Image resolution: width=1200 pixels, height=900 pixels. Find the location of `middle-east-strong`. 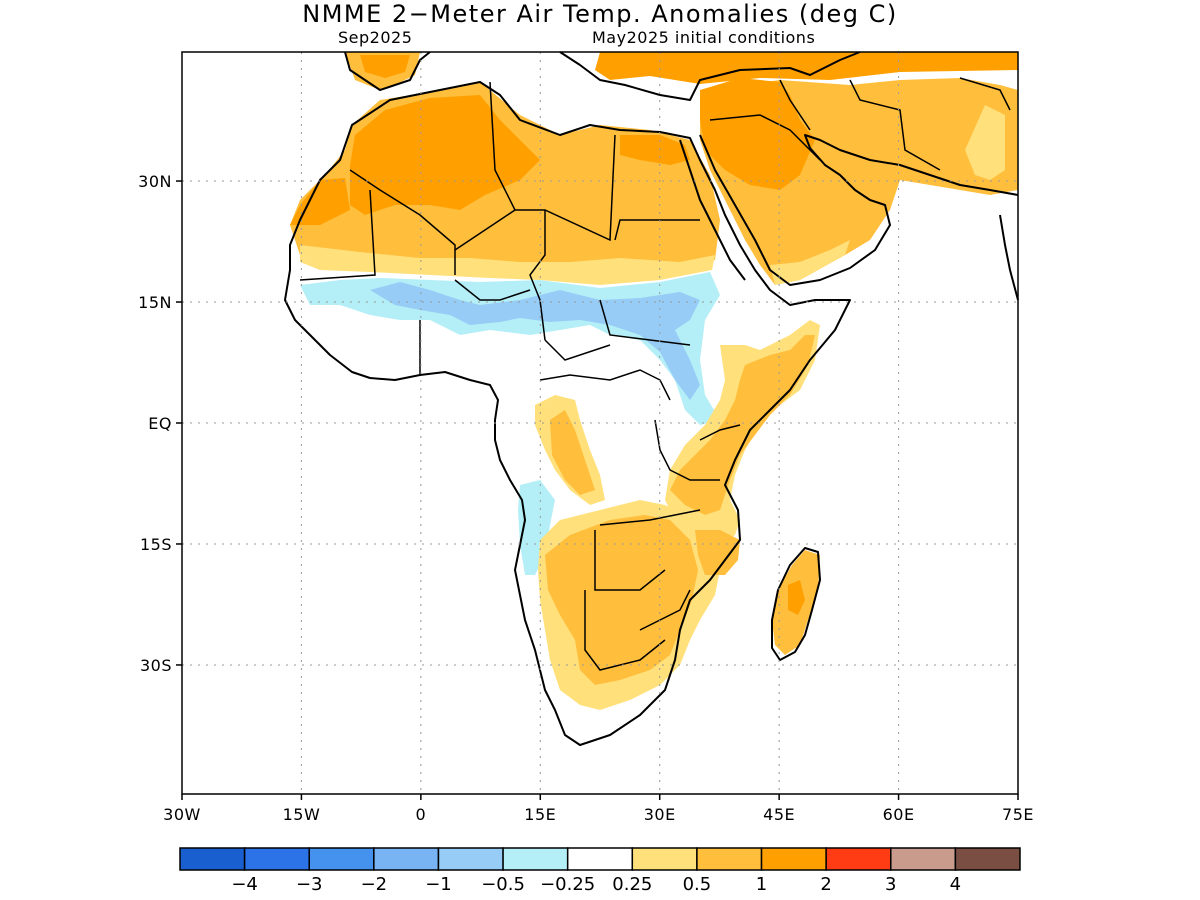

middle-east-strong is located at coordinates (757, 134).